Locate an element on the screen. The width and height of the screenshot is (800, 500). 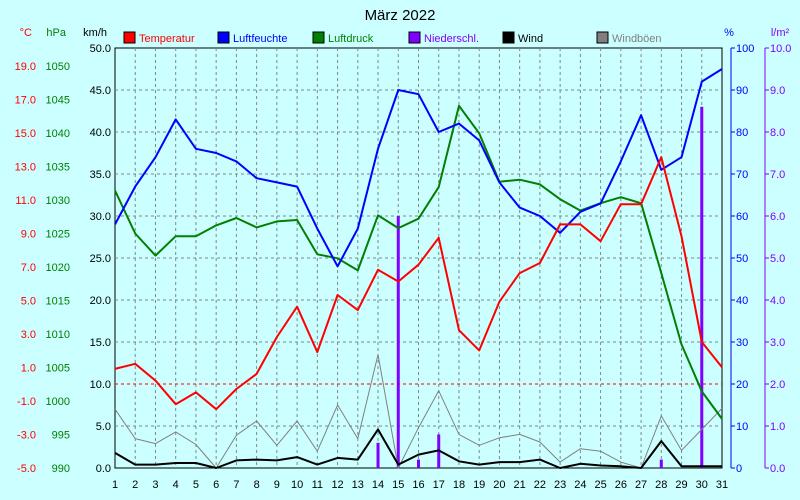
tick-label-pressure: 1035 is located at coordinates (58, 168).